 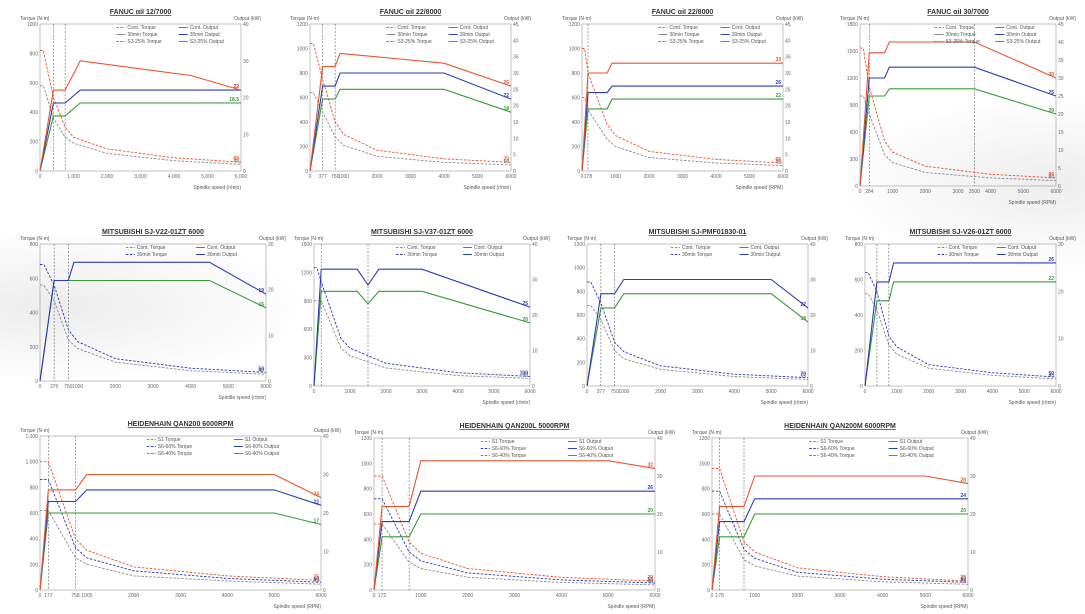 What do you see at coordinates (963, 481) in the screenshot?
I see `series-end-label: 28` at bounding box center [963, 481].